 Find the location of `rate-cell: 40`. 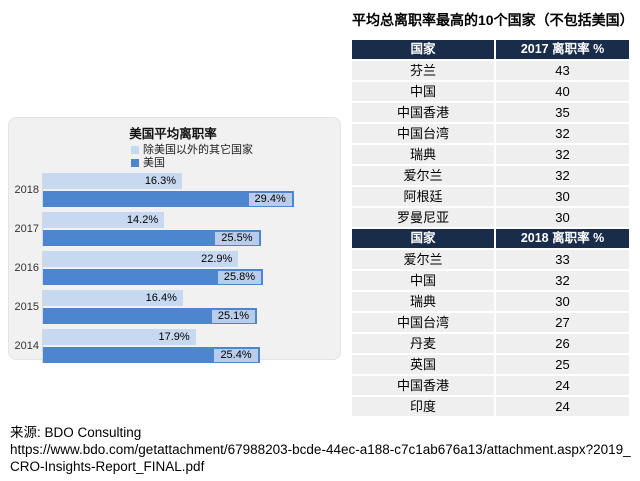

rate-cell: 40 is located at coordinates (562, 91).